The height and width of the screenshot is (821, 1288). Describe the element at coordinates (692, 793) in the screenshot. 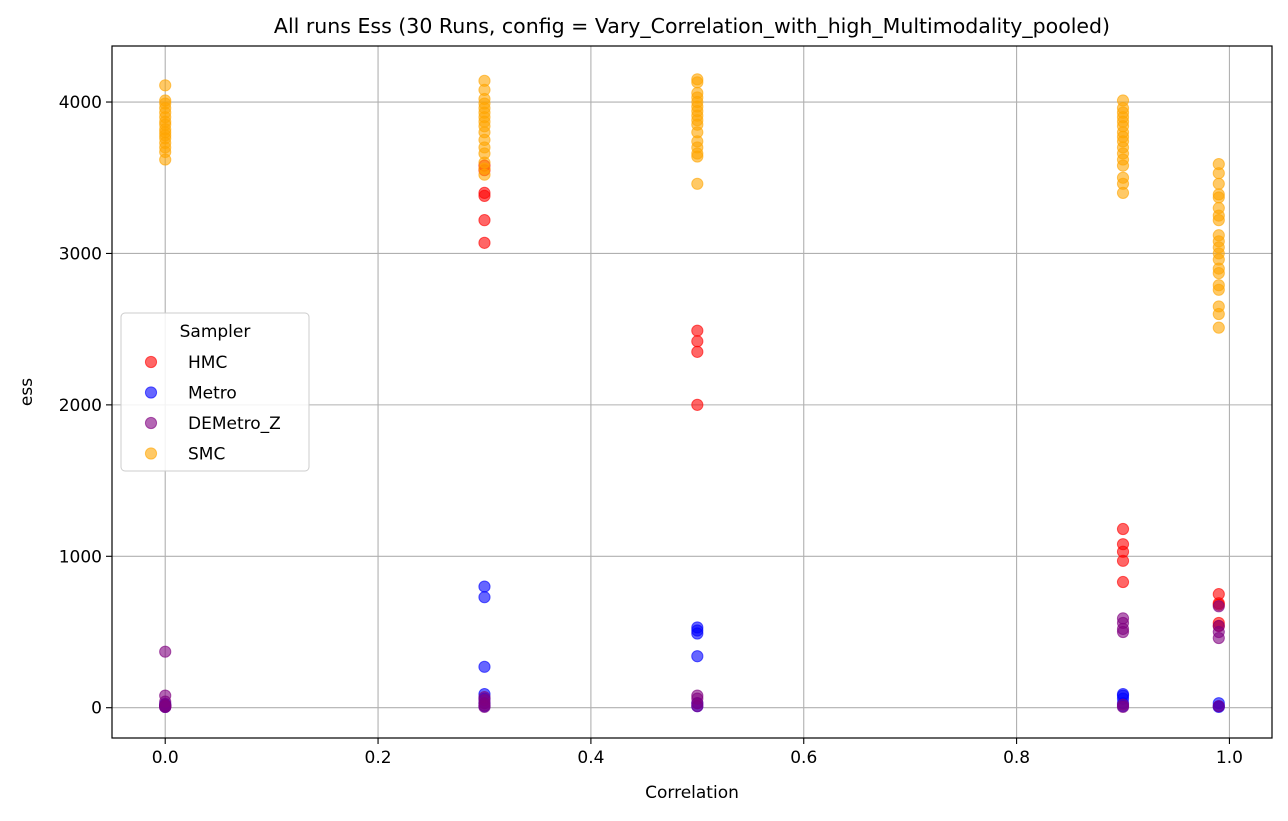

I see `x-axis-label: Correlation` at that location.